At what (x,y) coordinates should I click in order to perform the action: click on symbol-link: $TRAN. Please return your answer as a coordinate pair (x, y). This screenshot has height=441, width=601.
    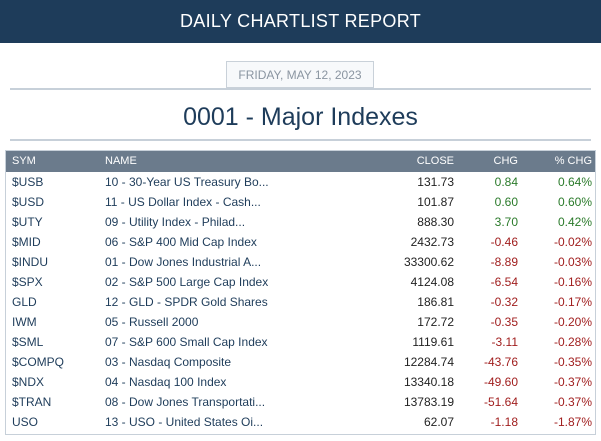
    Looking at the image, I should click on (32, 402).